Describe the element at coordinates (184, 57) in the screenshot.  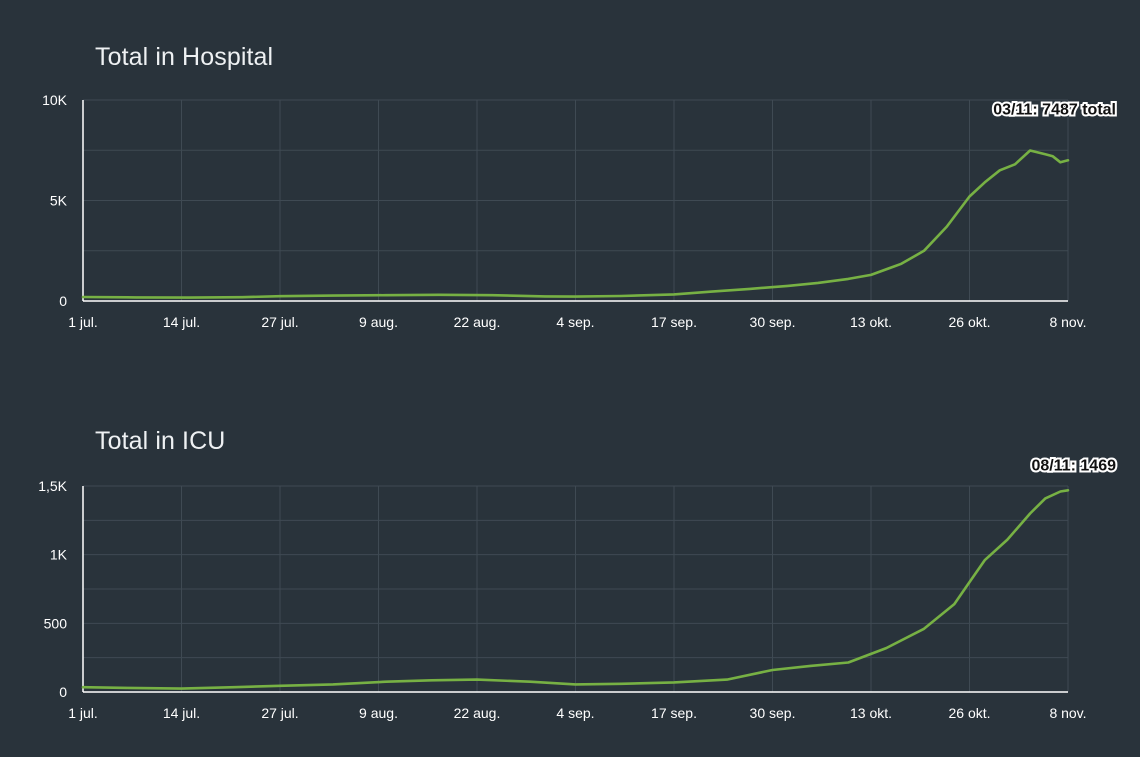
I see `chart-title-hospital: Total in Hospital` at that location.